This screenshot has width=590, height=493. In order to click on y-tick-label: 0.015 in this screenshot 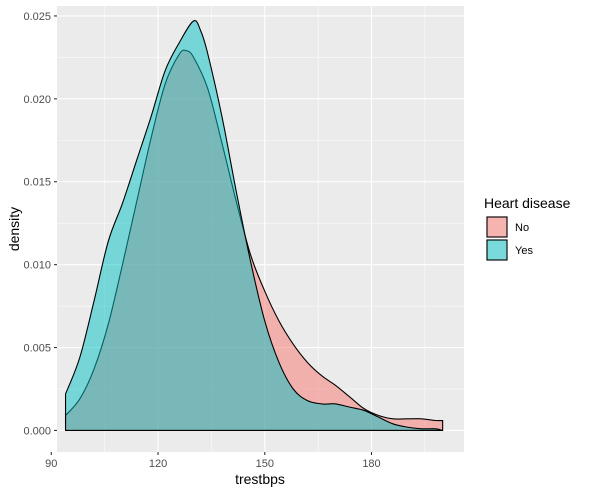, I will do `click(37, 183)`.